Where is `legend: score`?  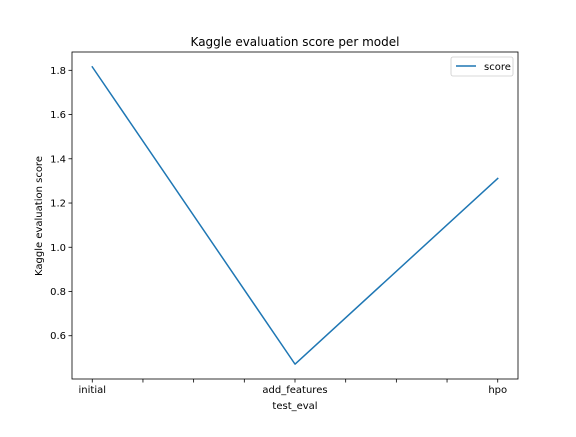
legend: score is located at coordinates (482, 66).